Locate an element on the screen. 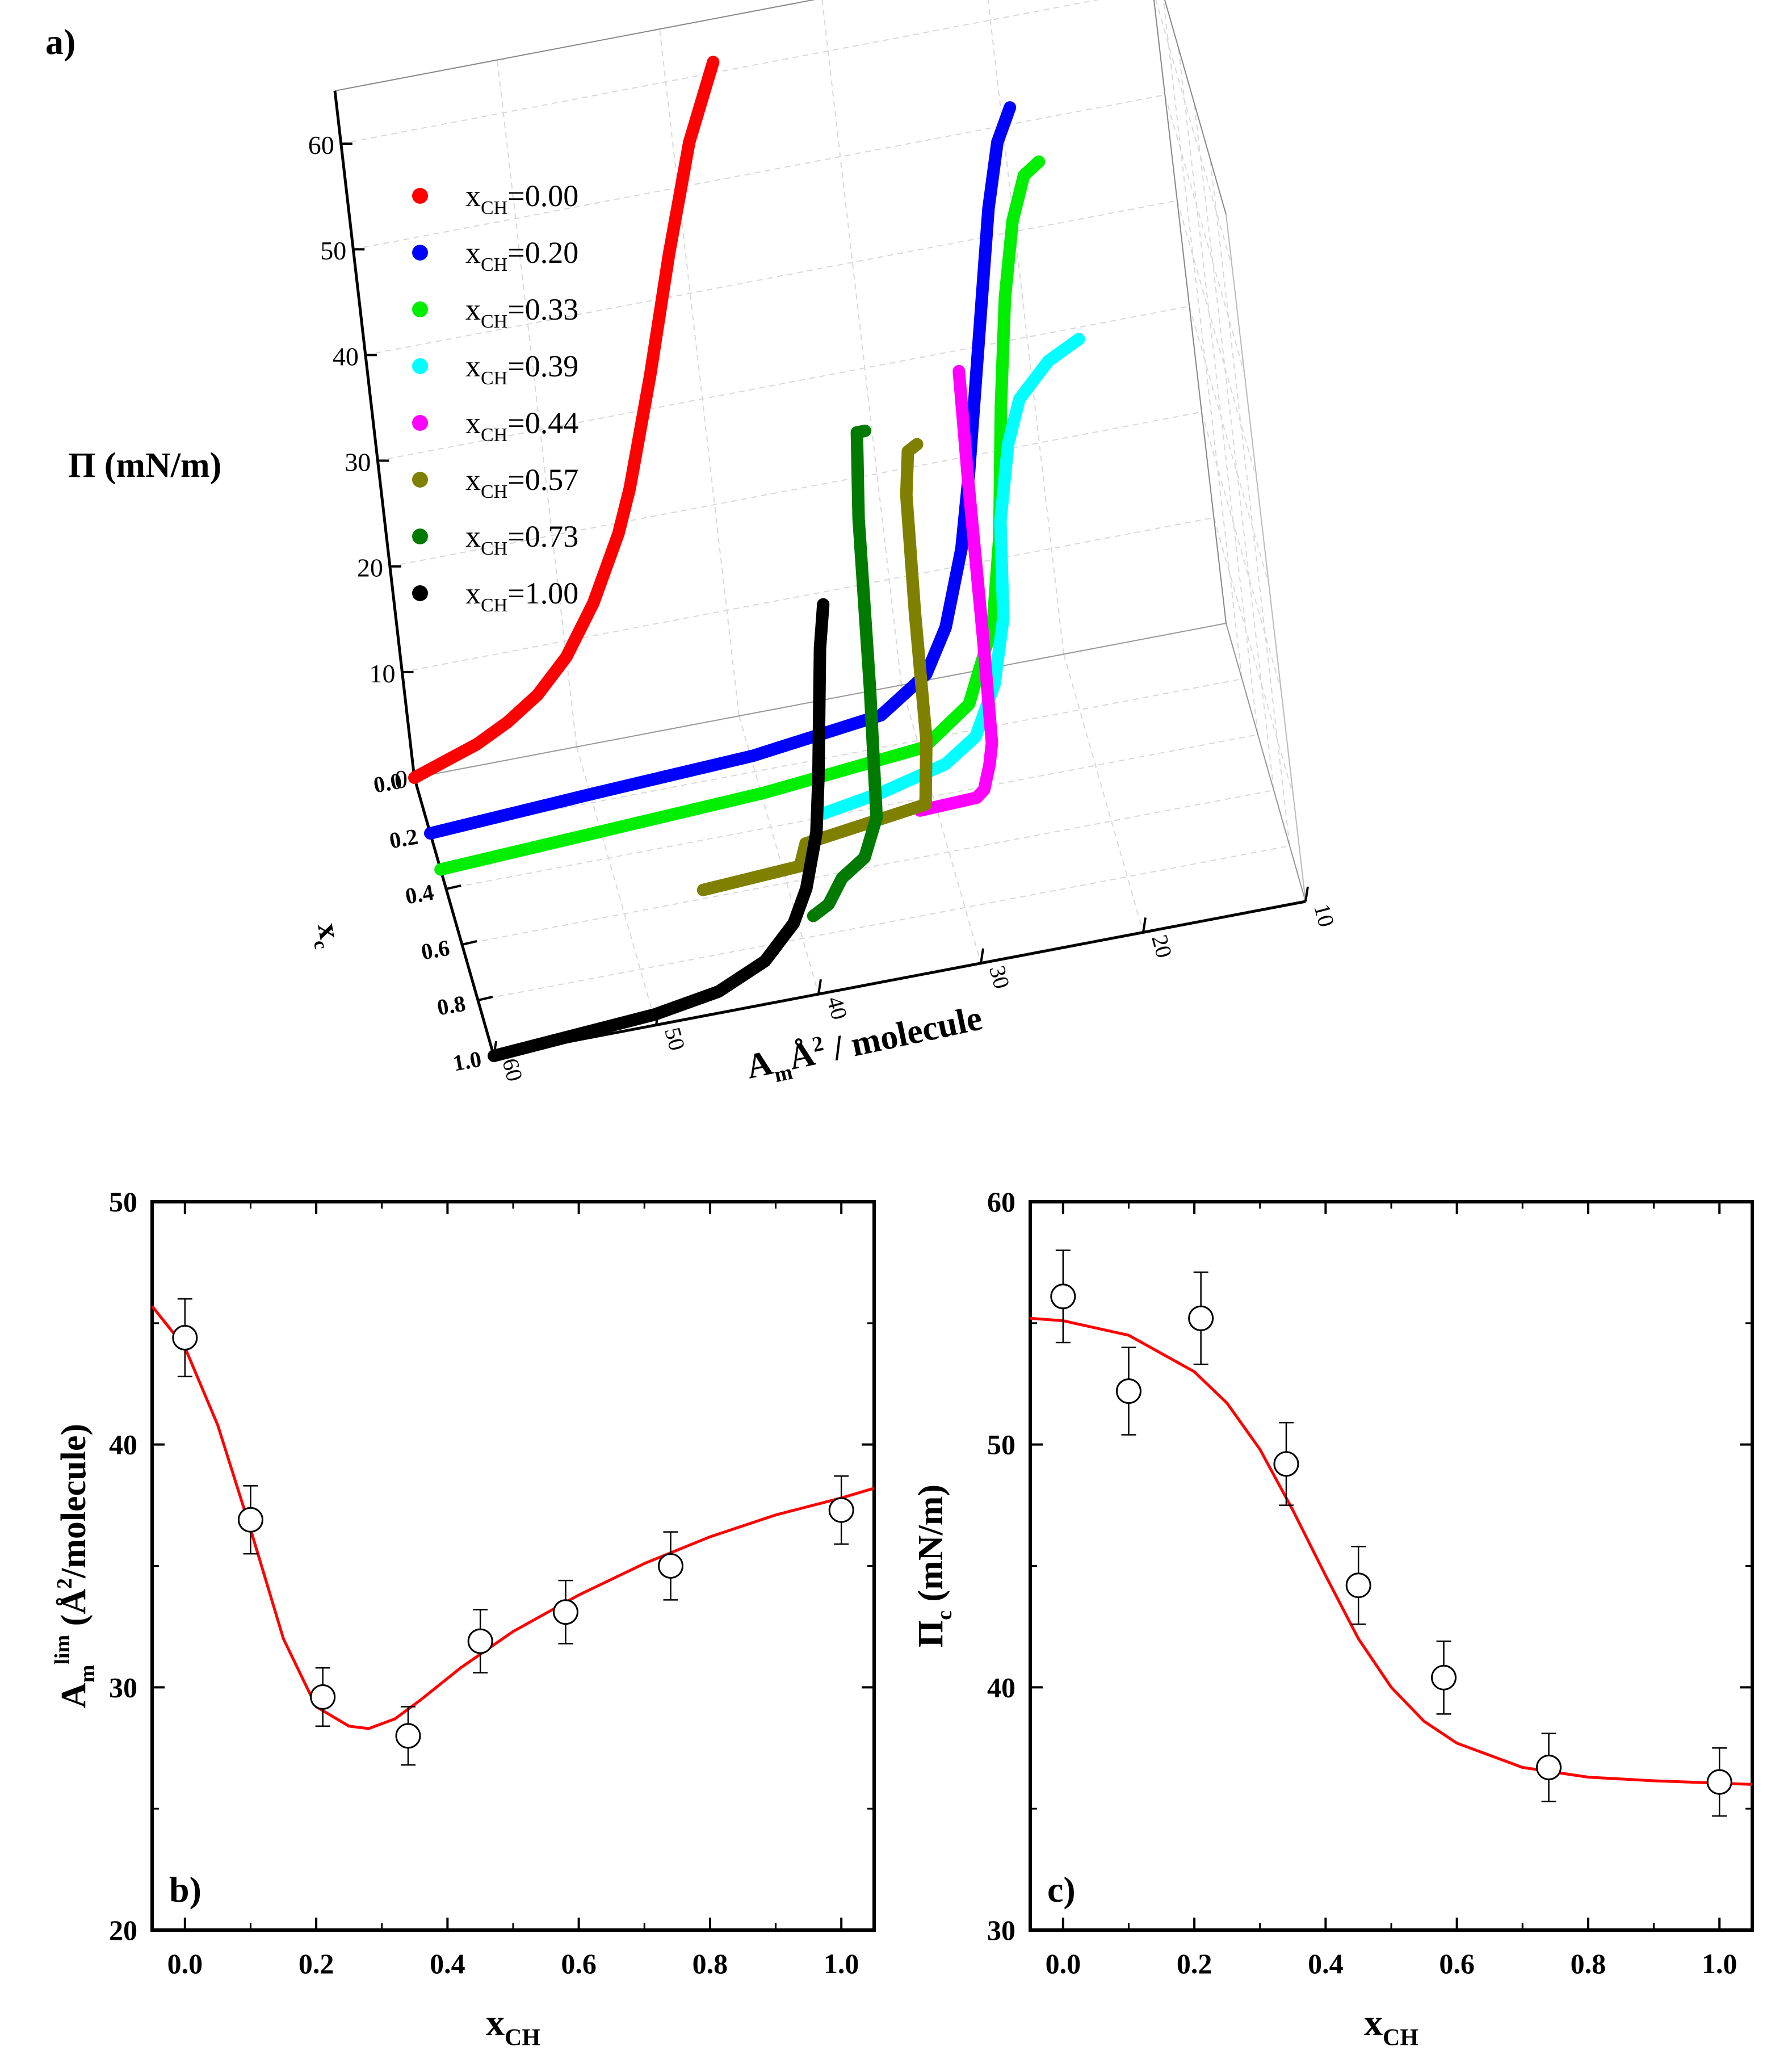 The width and height of the screenshot is (1792, 2051). y-tick-label: 50 is located at coordinates (1001, 1445).